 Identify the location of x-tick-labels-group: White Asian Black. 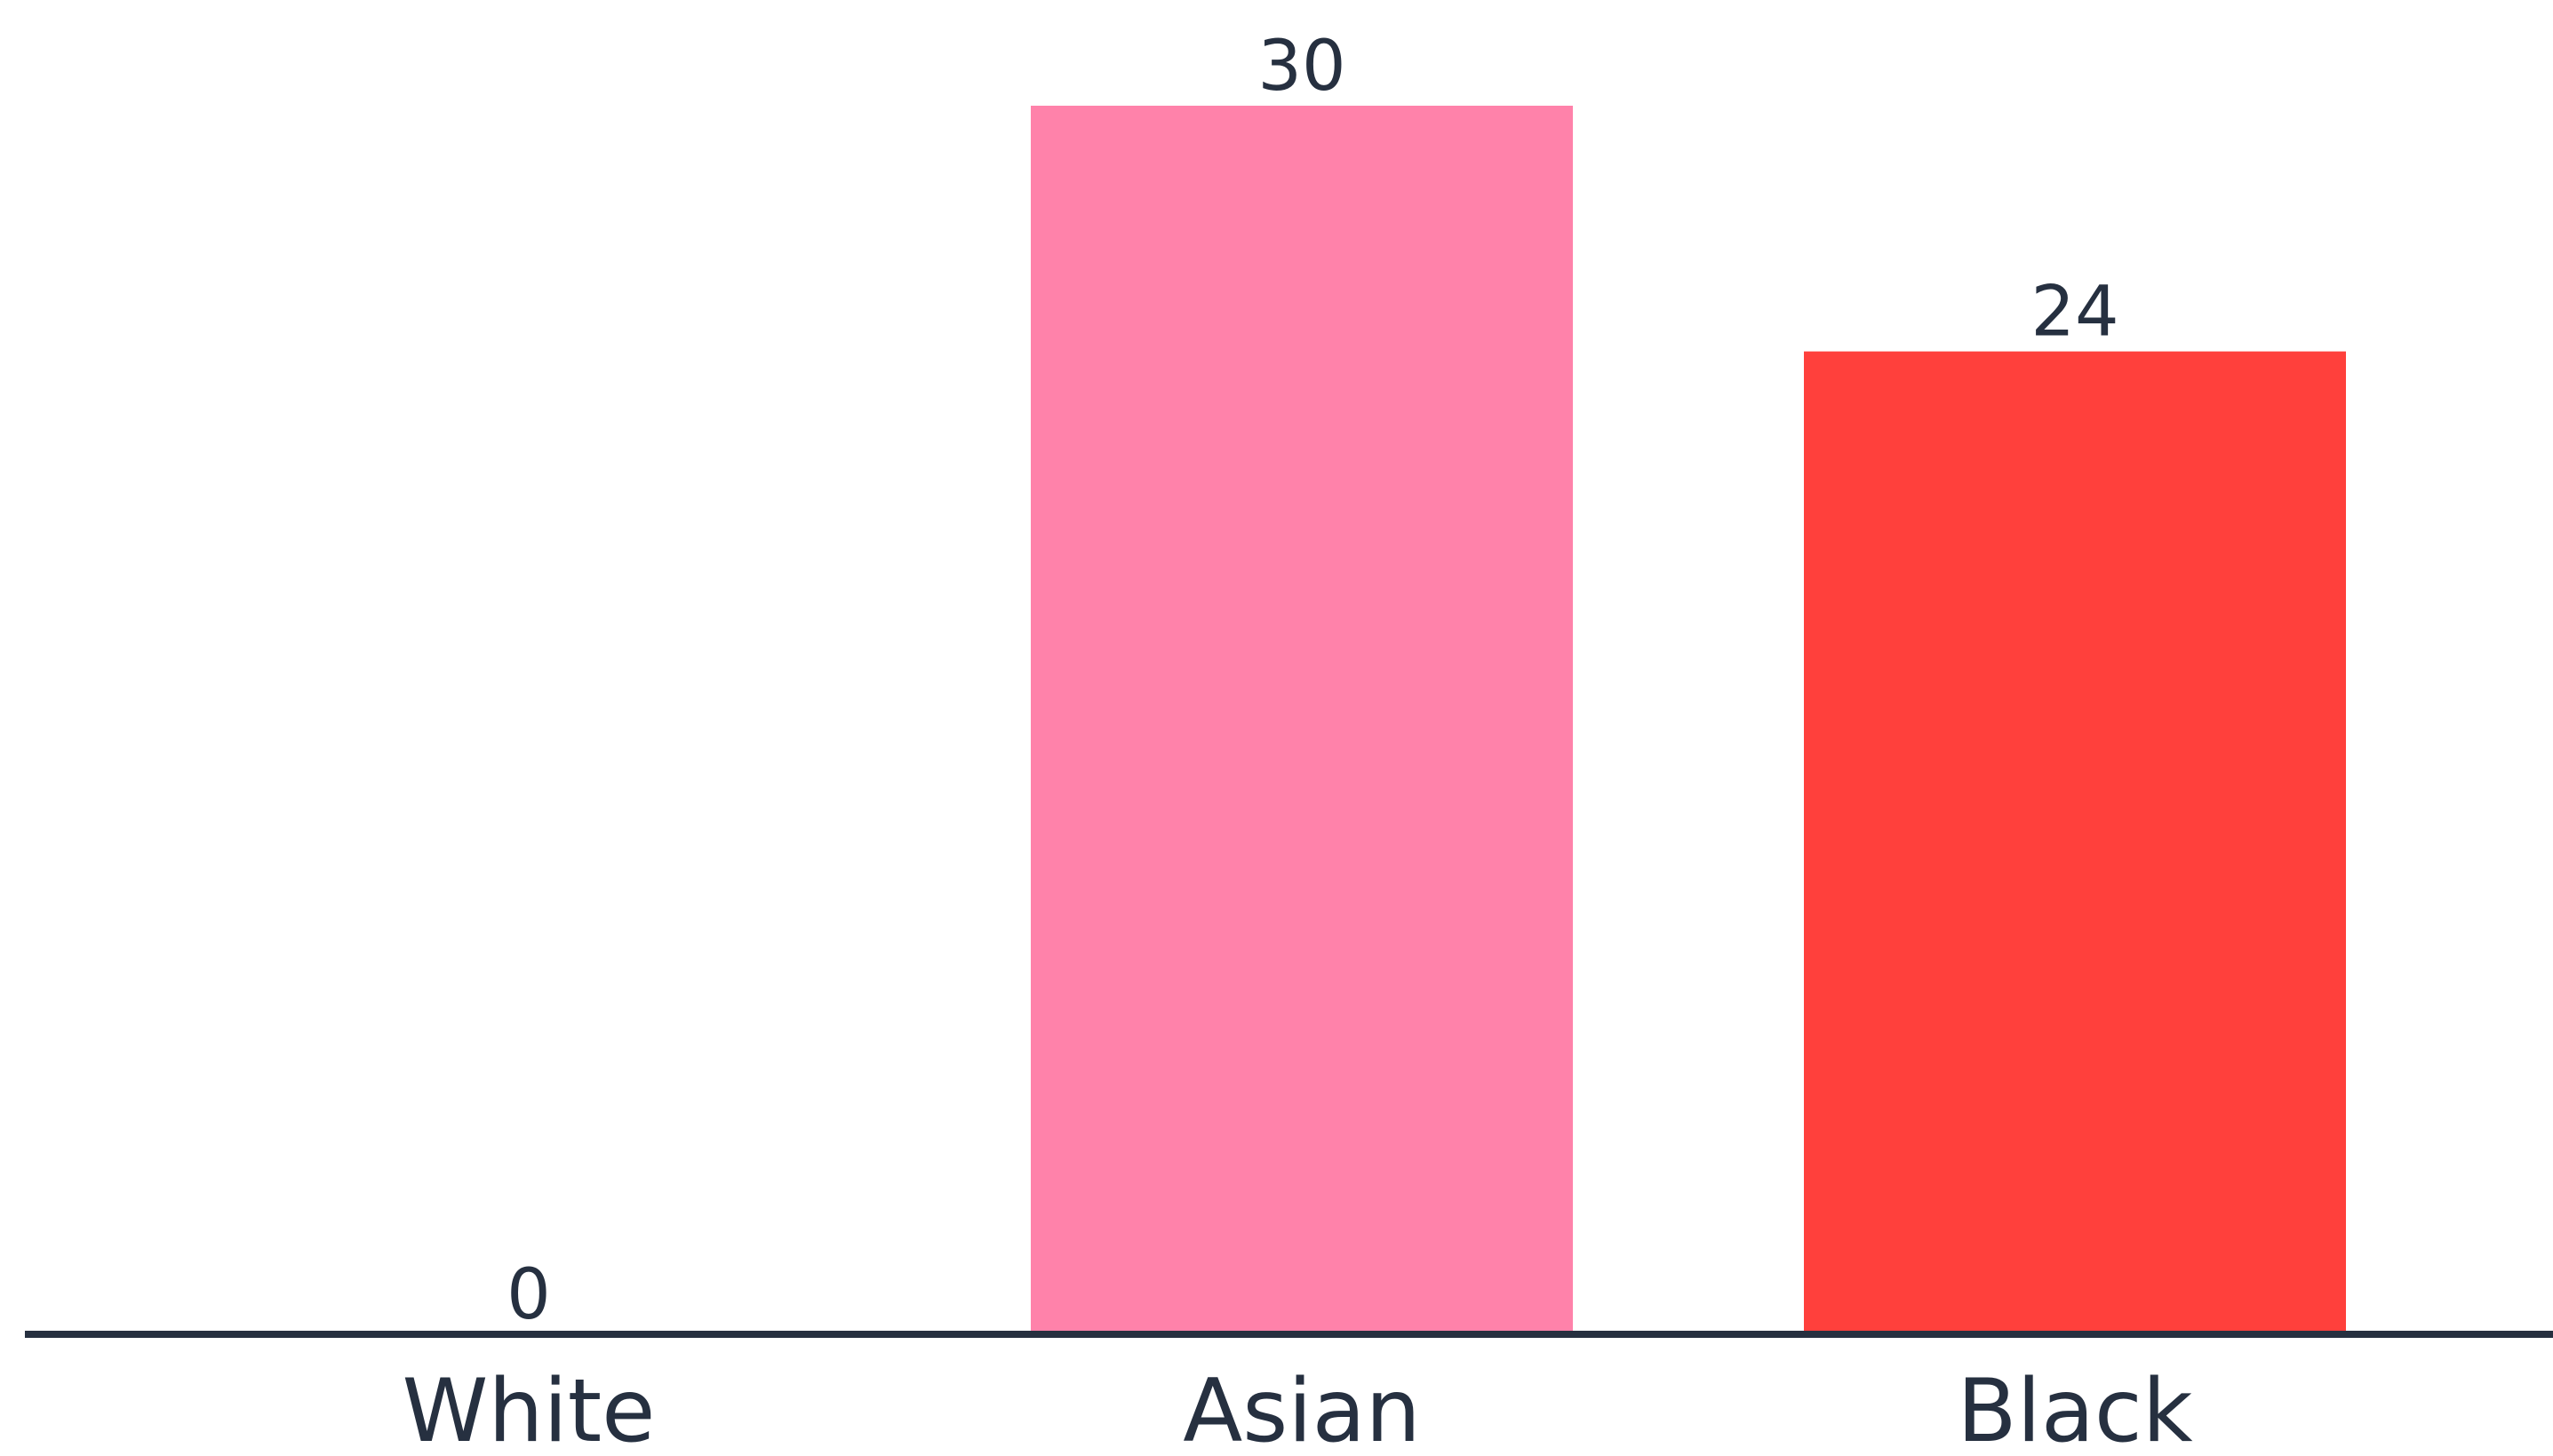
(1298, 1408).